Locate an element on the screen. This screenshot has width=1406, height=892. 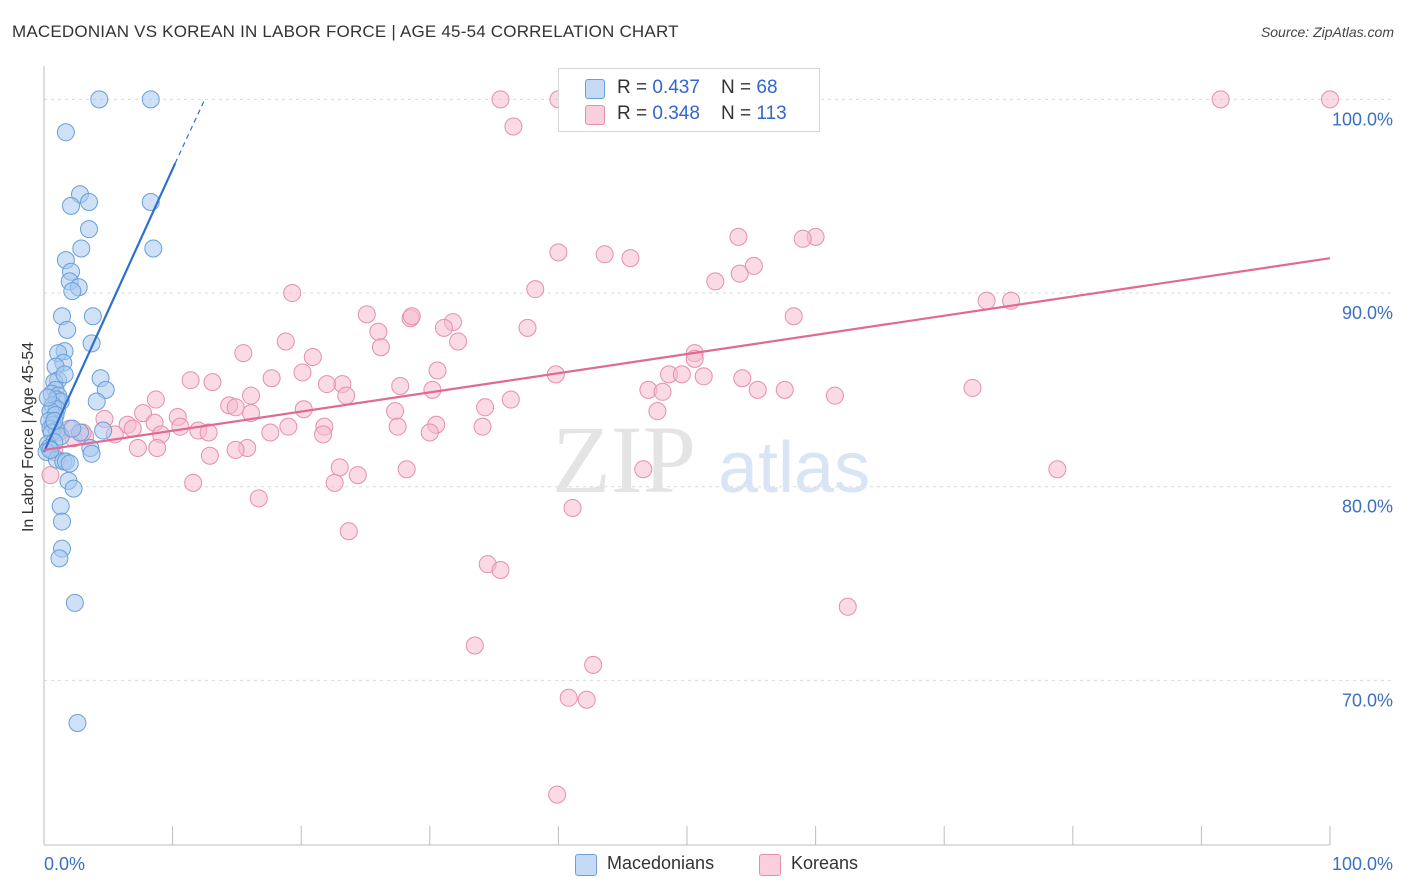
macedonians-swatch is located at coordinates (595, 89).